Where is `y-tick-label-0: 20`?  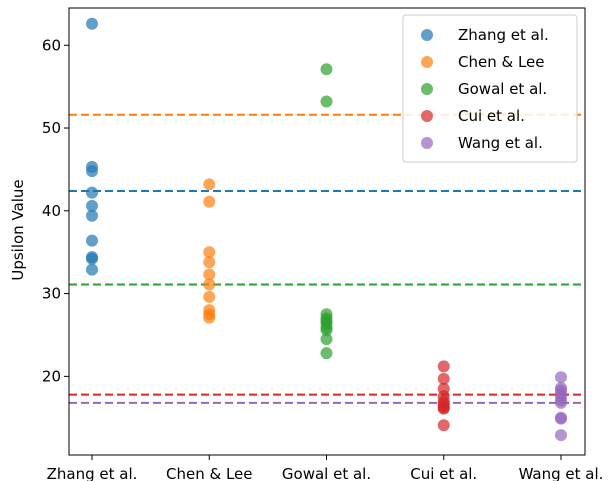
y-tick-label-0: 20 is located at coordinates (51, 376).